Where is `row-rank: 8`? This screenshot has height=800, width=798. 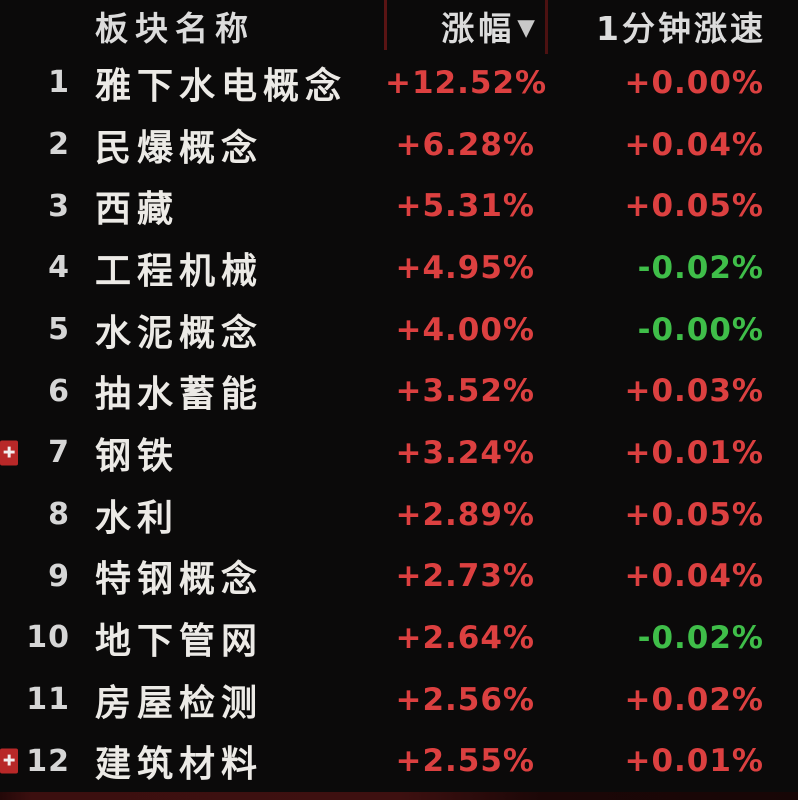 row-rank: 8 is located at coordinates (59, 515).